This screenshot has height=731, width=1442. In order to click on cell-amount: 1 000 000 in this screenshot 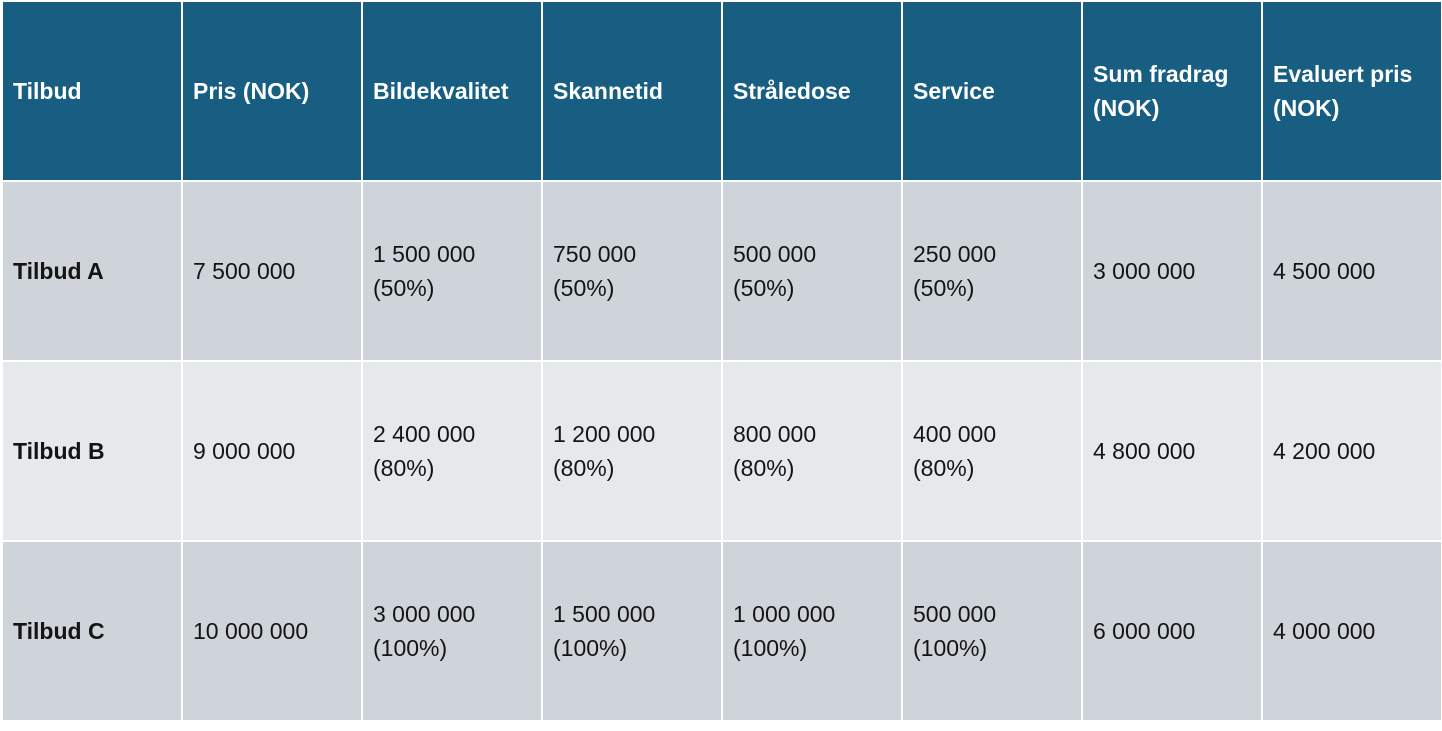, I will do `click(784, 614)`.